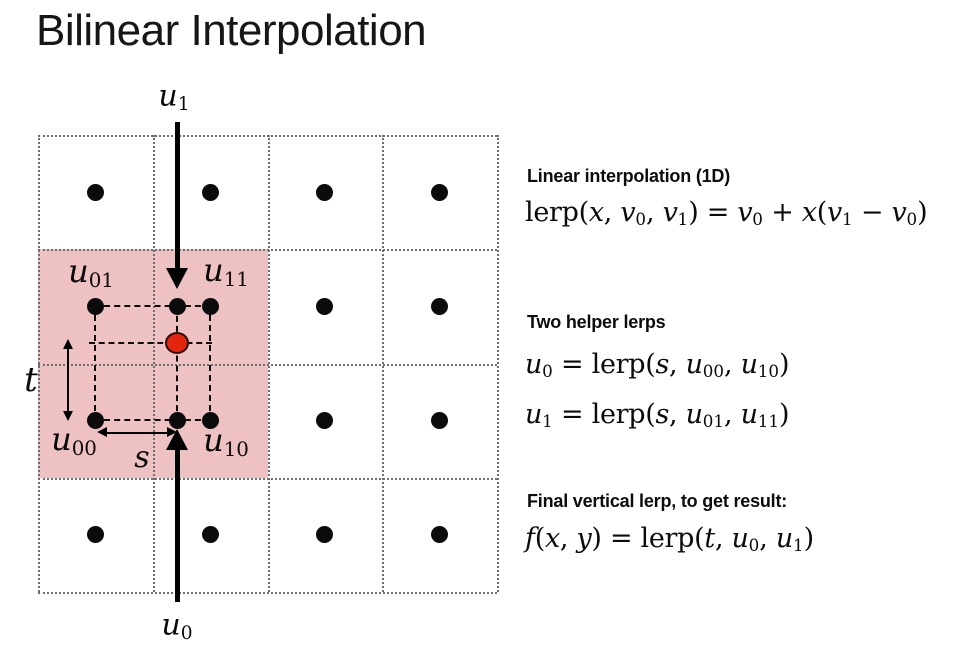 This screenshot has width=966, height=663. What do you see at coordinates (67, 344) in the screenshot?
I see `t-arrowhead-up-icon` at bounding box center [67, 344].